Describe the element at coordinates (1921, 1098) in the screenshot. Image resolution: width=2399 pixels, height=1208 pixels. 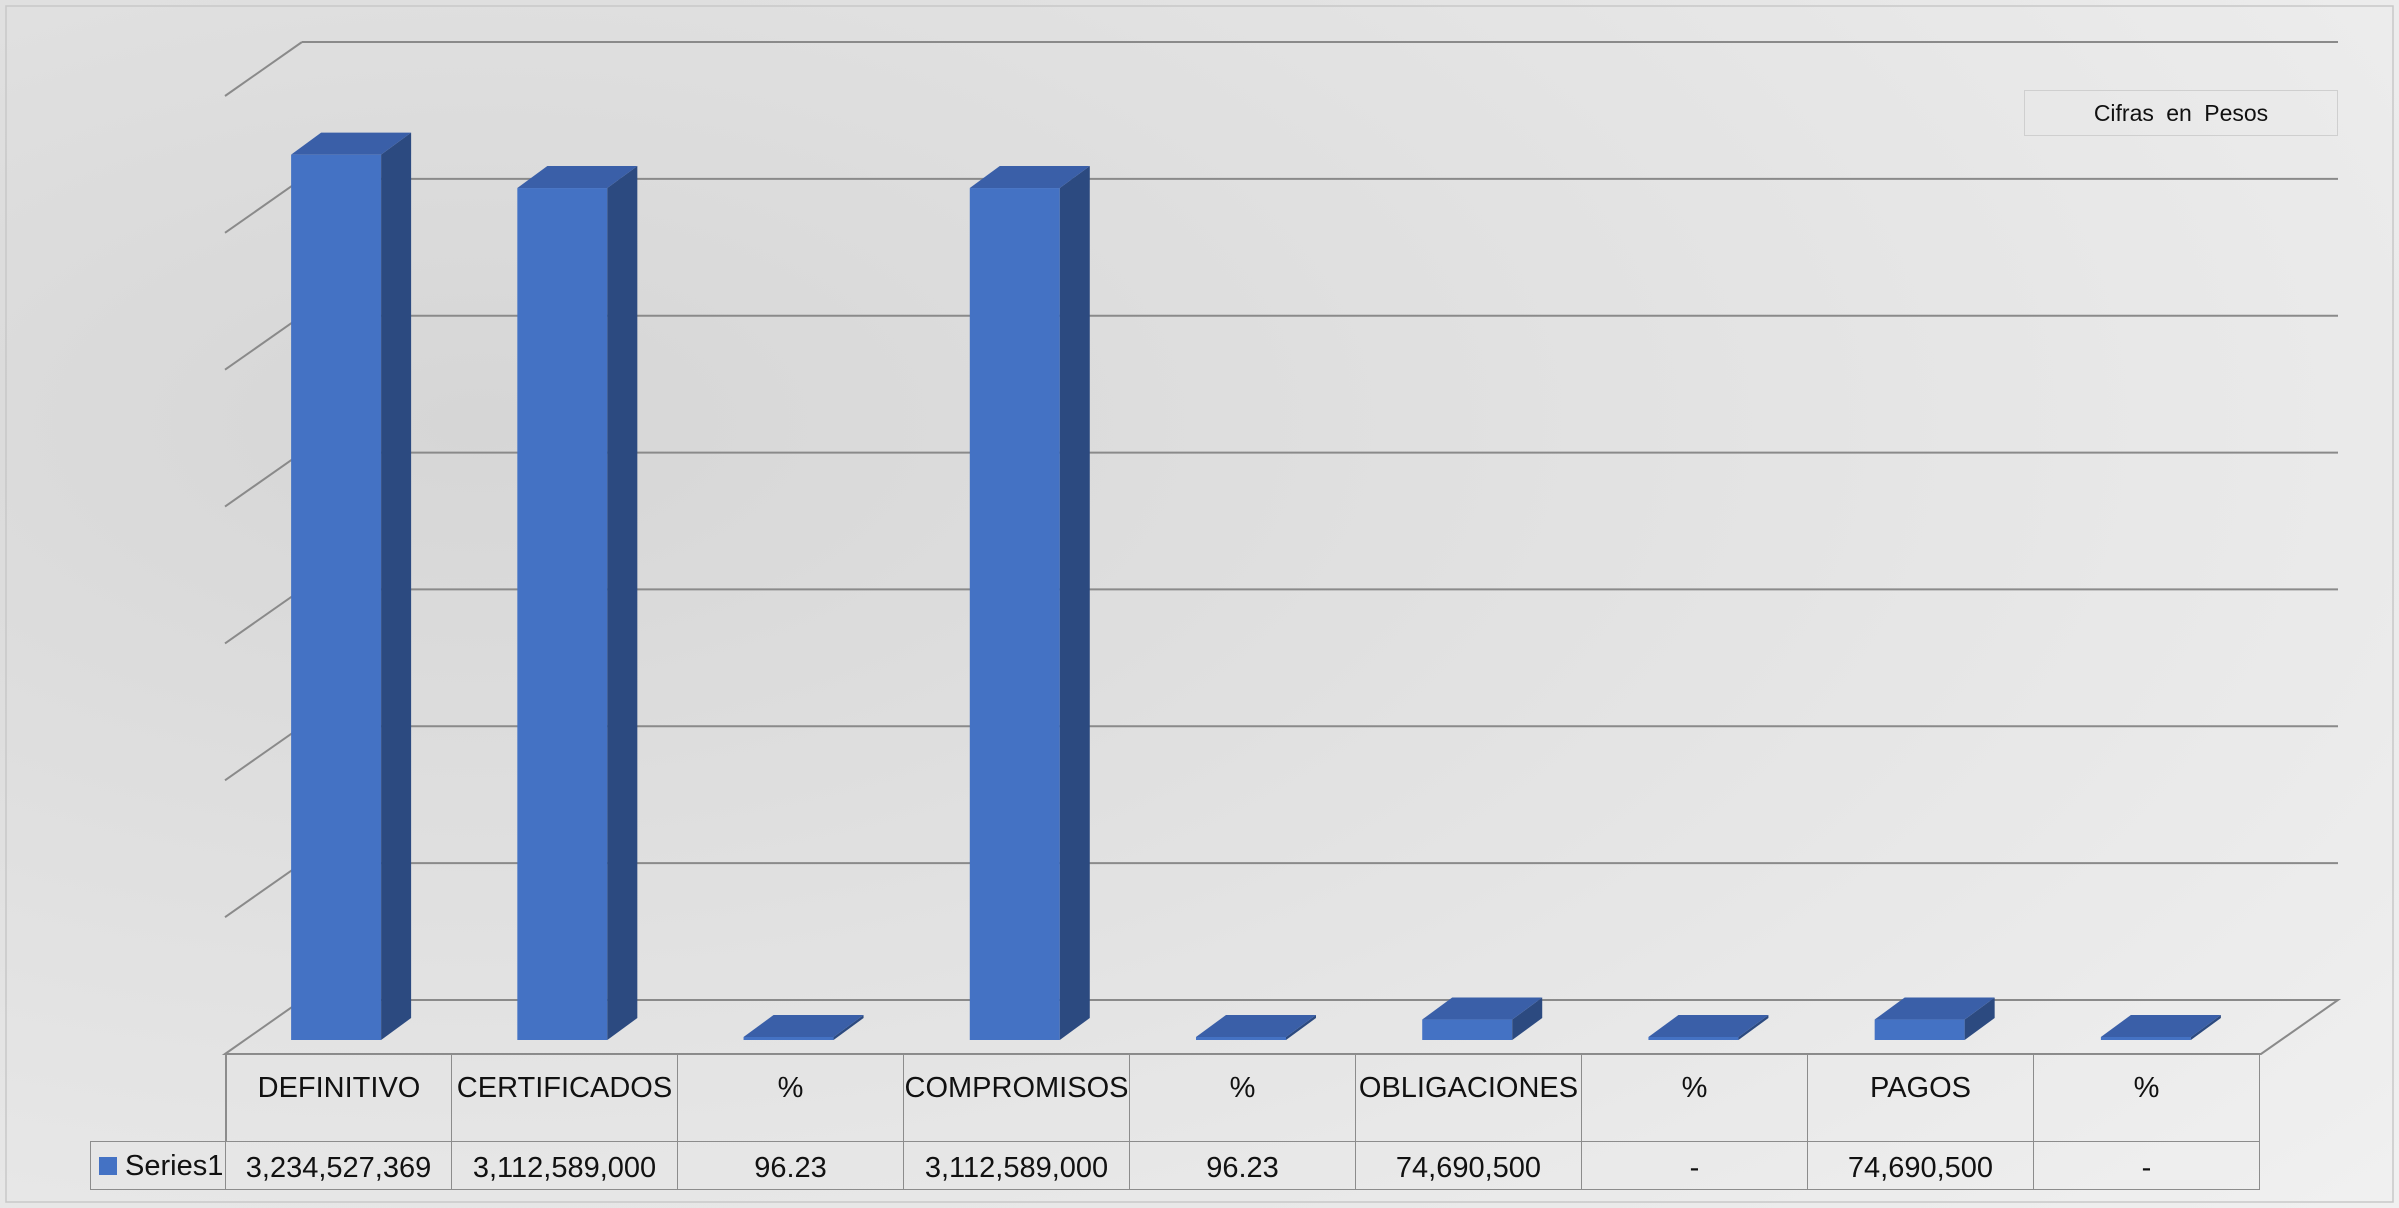
I see `table-header: PAGOS` at that location.